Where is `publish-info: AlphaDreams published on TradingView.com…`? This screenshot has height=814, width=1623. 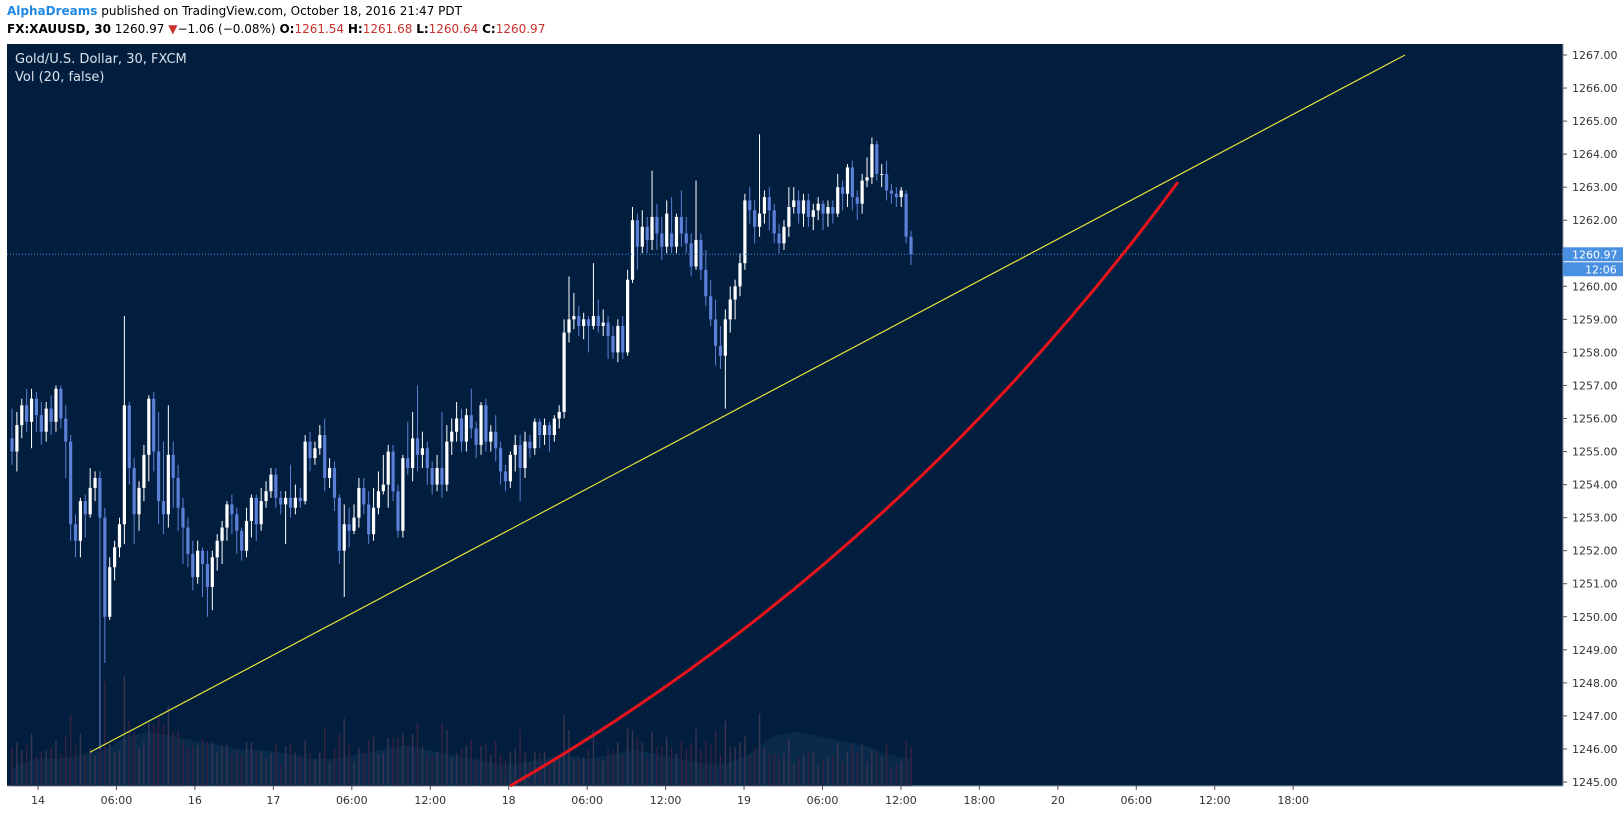 publish-info: AlphaDreams published on TradingView.com… is located at coordinates (234, 11).